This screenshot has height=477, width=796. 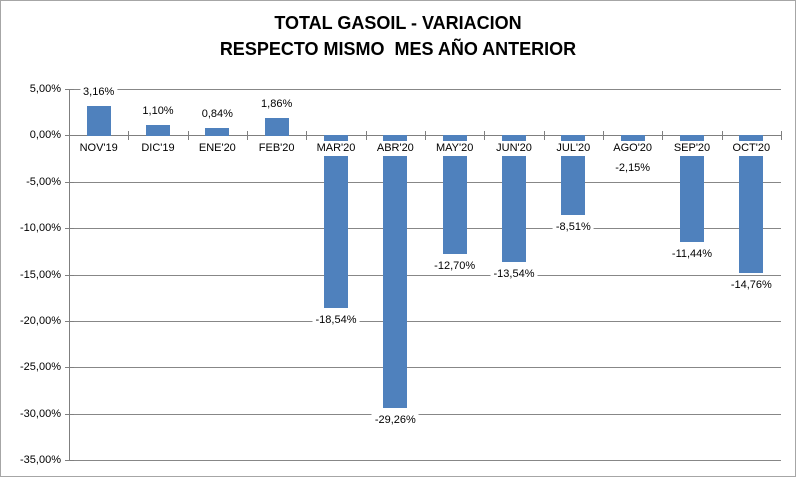 I want to click on data-label: -2,15%, so click(x=633, y=169).